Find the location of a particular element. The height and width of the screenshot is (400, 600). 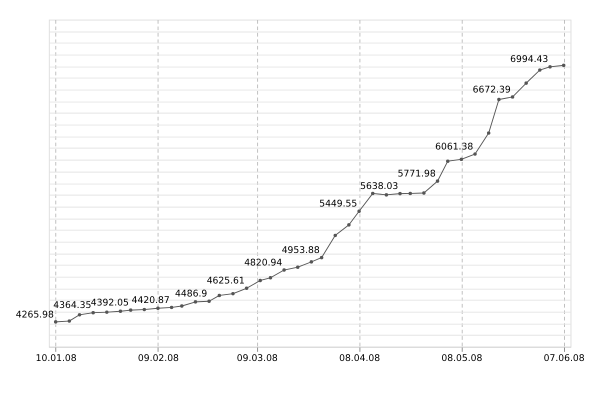

x-tick-label: 10.01.08 is located at coordinates (56, 358).